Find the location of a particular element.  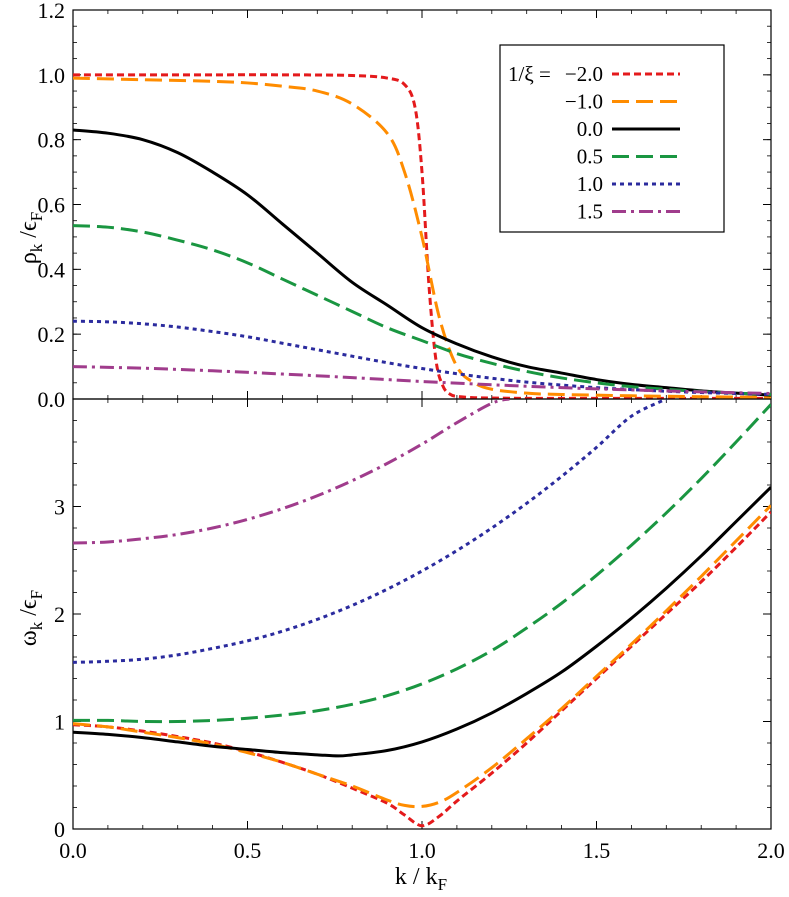

legend-label: 1.5 is located at coordinates (590, 212).